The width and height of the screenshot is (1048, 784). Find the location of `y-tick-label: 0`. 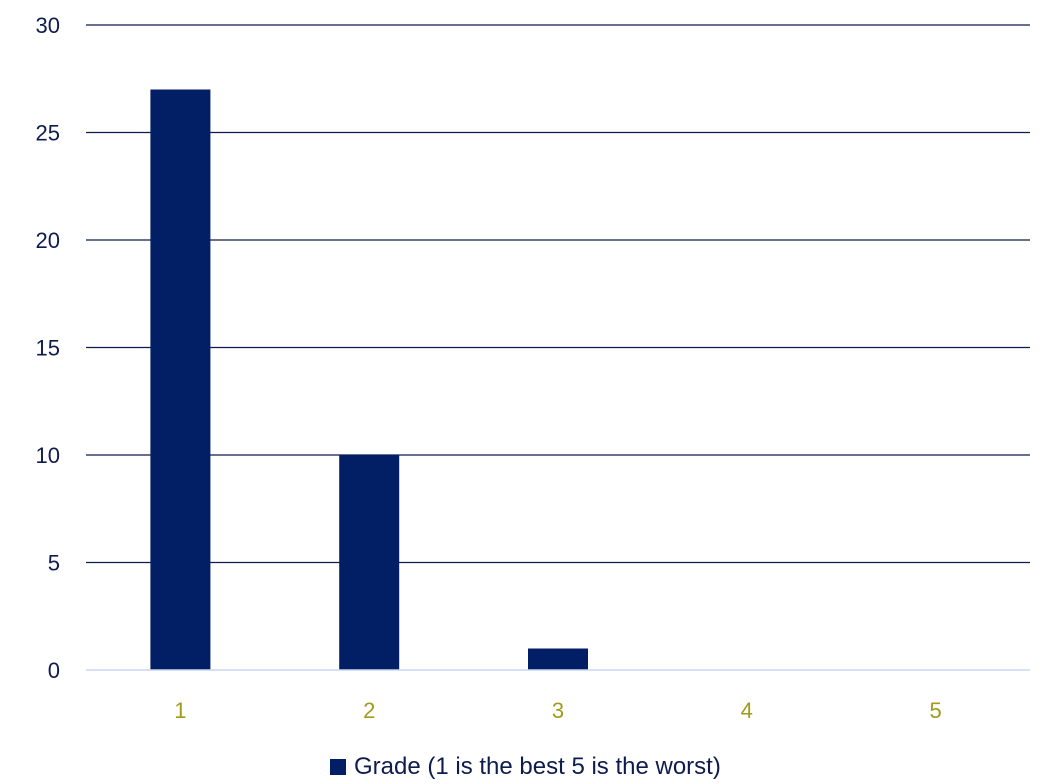

y-tick-label: 0 is located at coordinates (54, 670).